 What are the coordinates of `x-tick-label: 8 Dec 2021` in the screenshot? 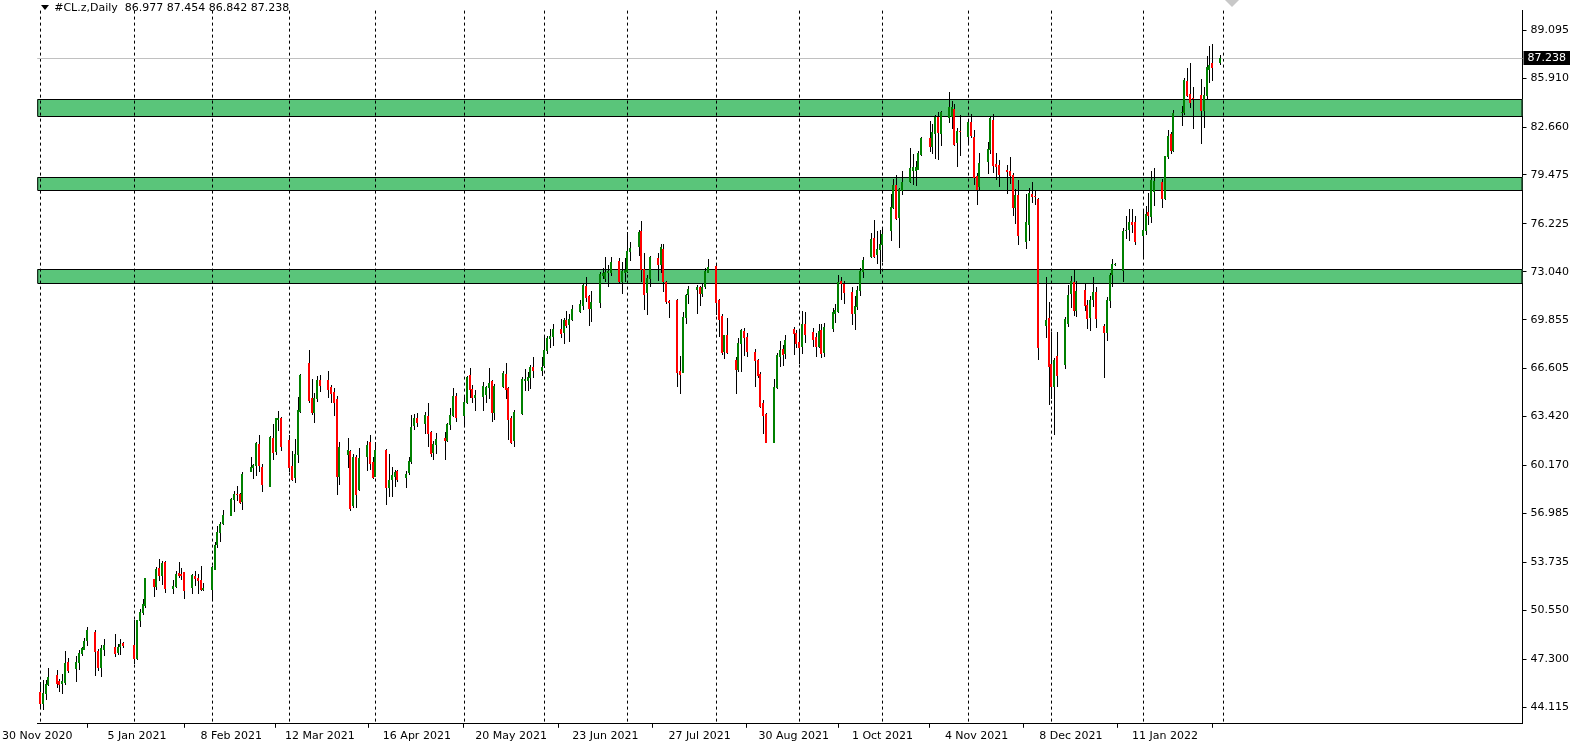 It's located at (1071, 736).